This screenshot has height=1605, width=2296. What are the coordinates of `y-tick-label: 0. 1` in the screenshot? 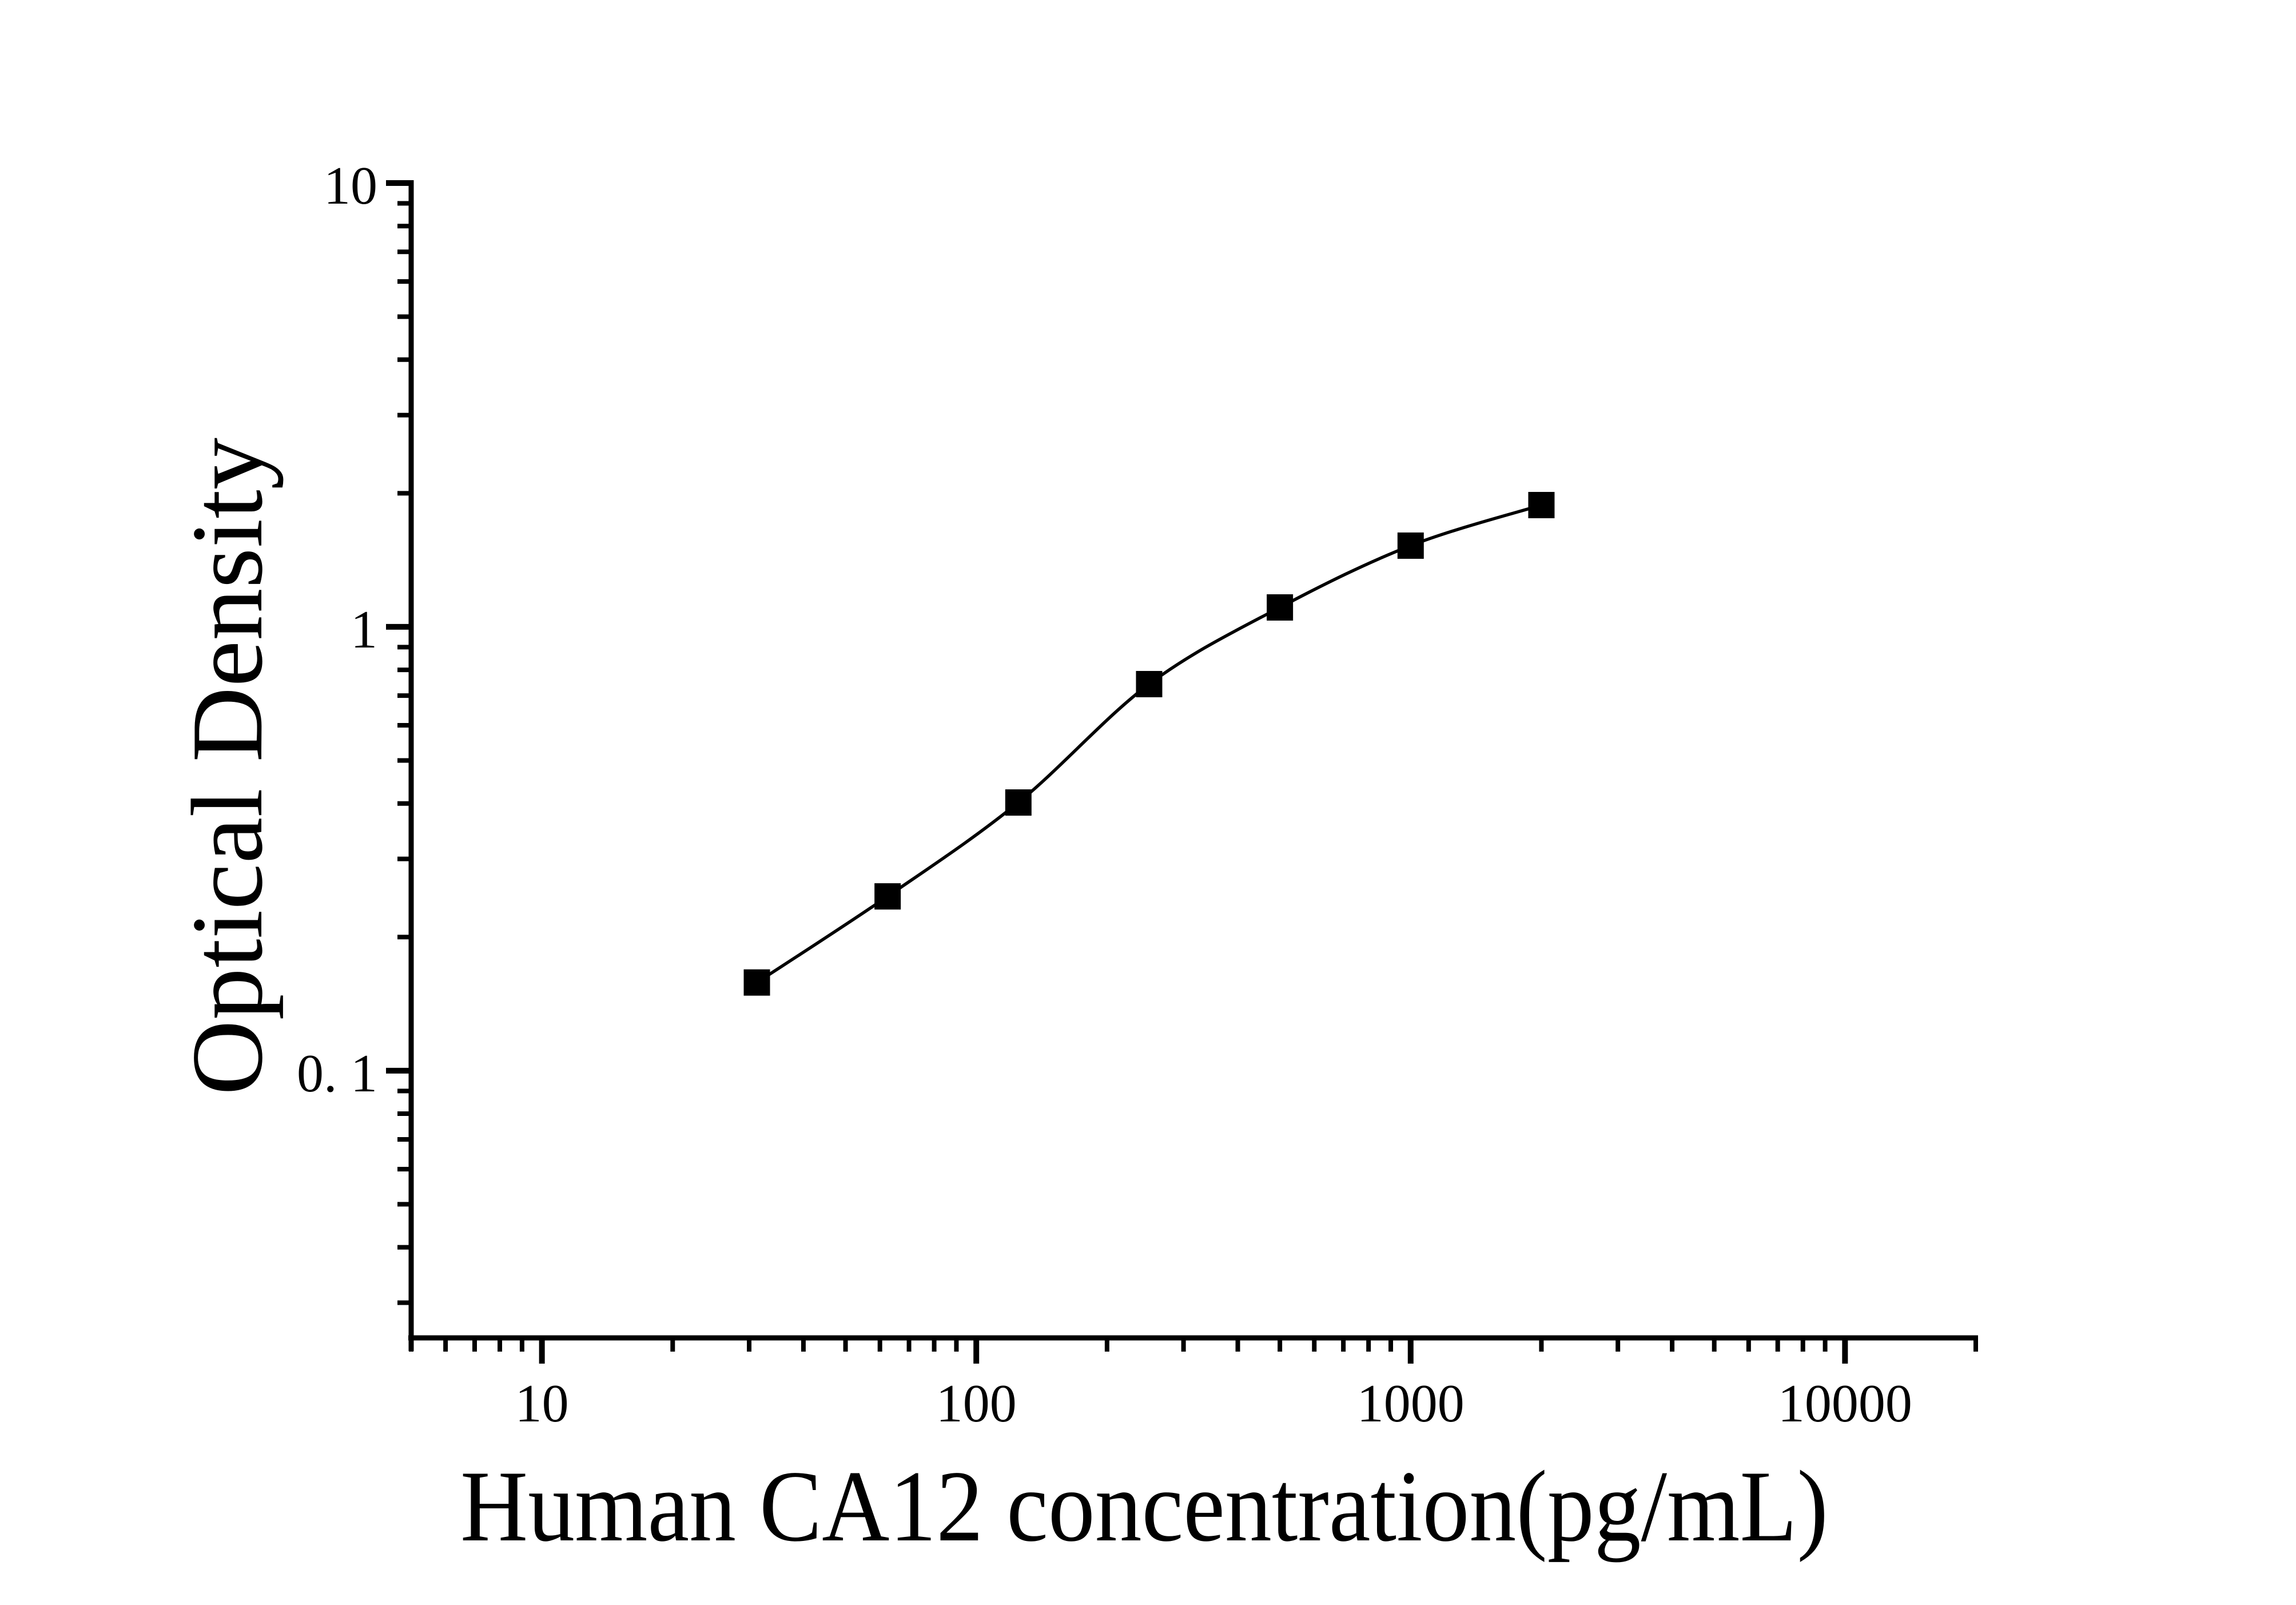 It's located at (337, 1073).